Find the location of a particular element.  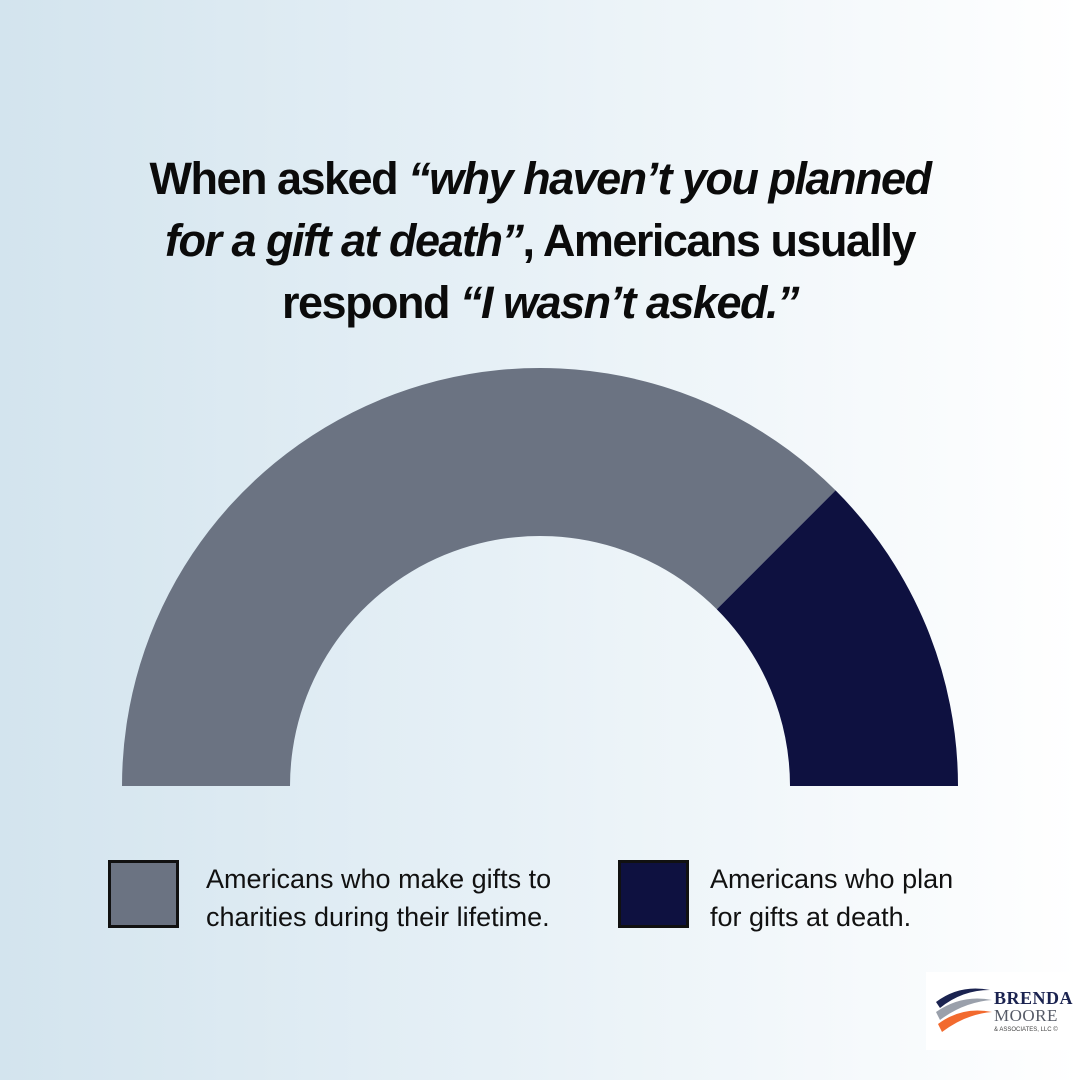

brand-logo: BRENDA MOORE & ASSOCIATES, LLC © is located at coordinates (1000, 1011).